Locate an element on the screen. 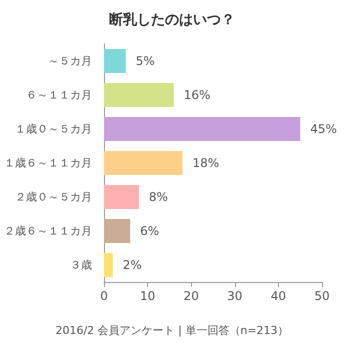  data-label: 2% is located at coordinates (132, 265).